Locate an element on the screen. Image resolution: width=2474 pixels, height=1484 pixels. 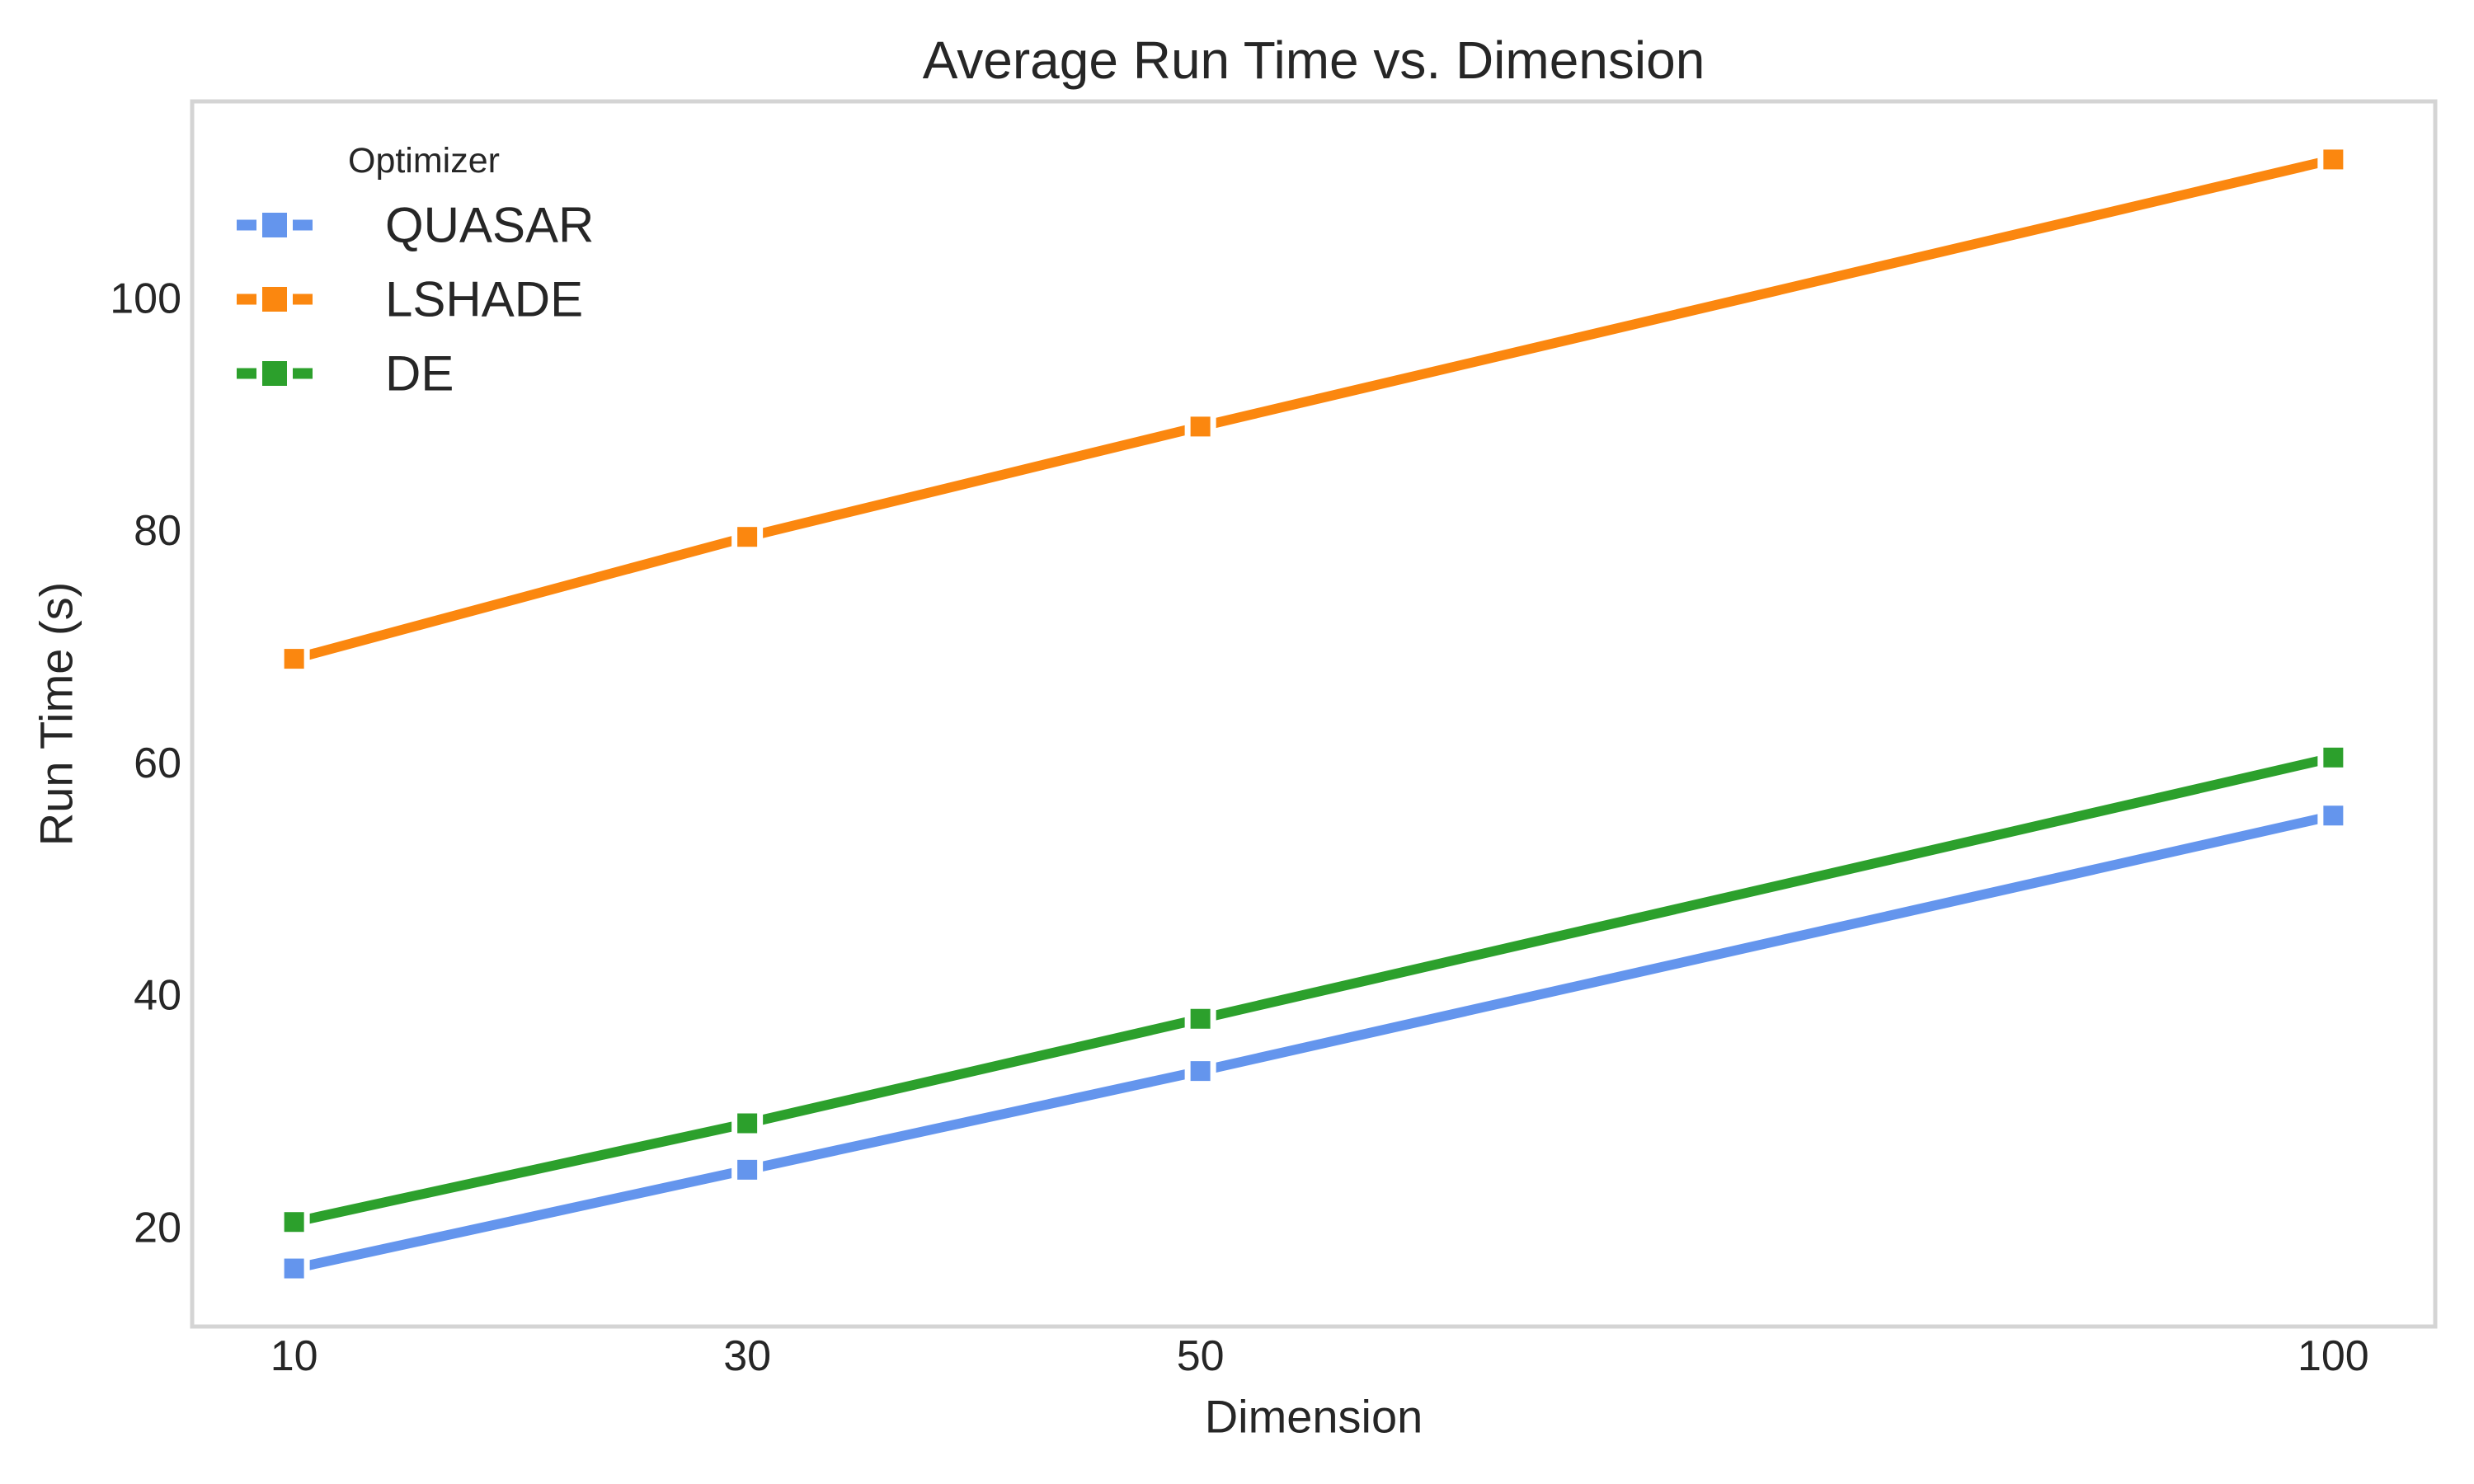
data-point-QUASAR-x100 is located at coordinates (2333, 815).